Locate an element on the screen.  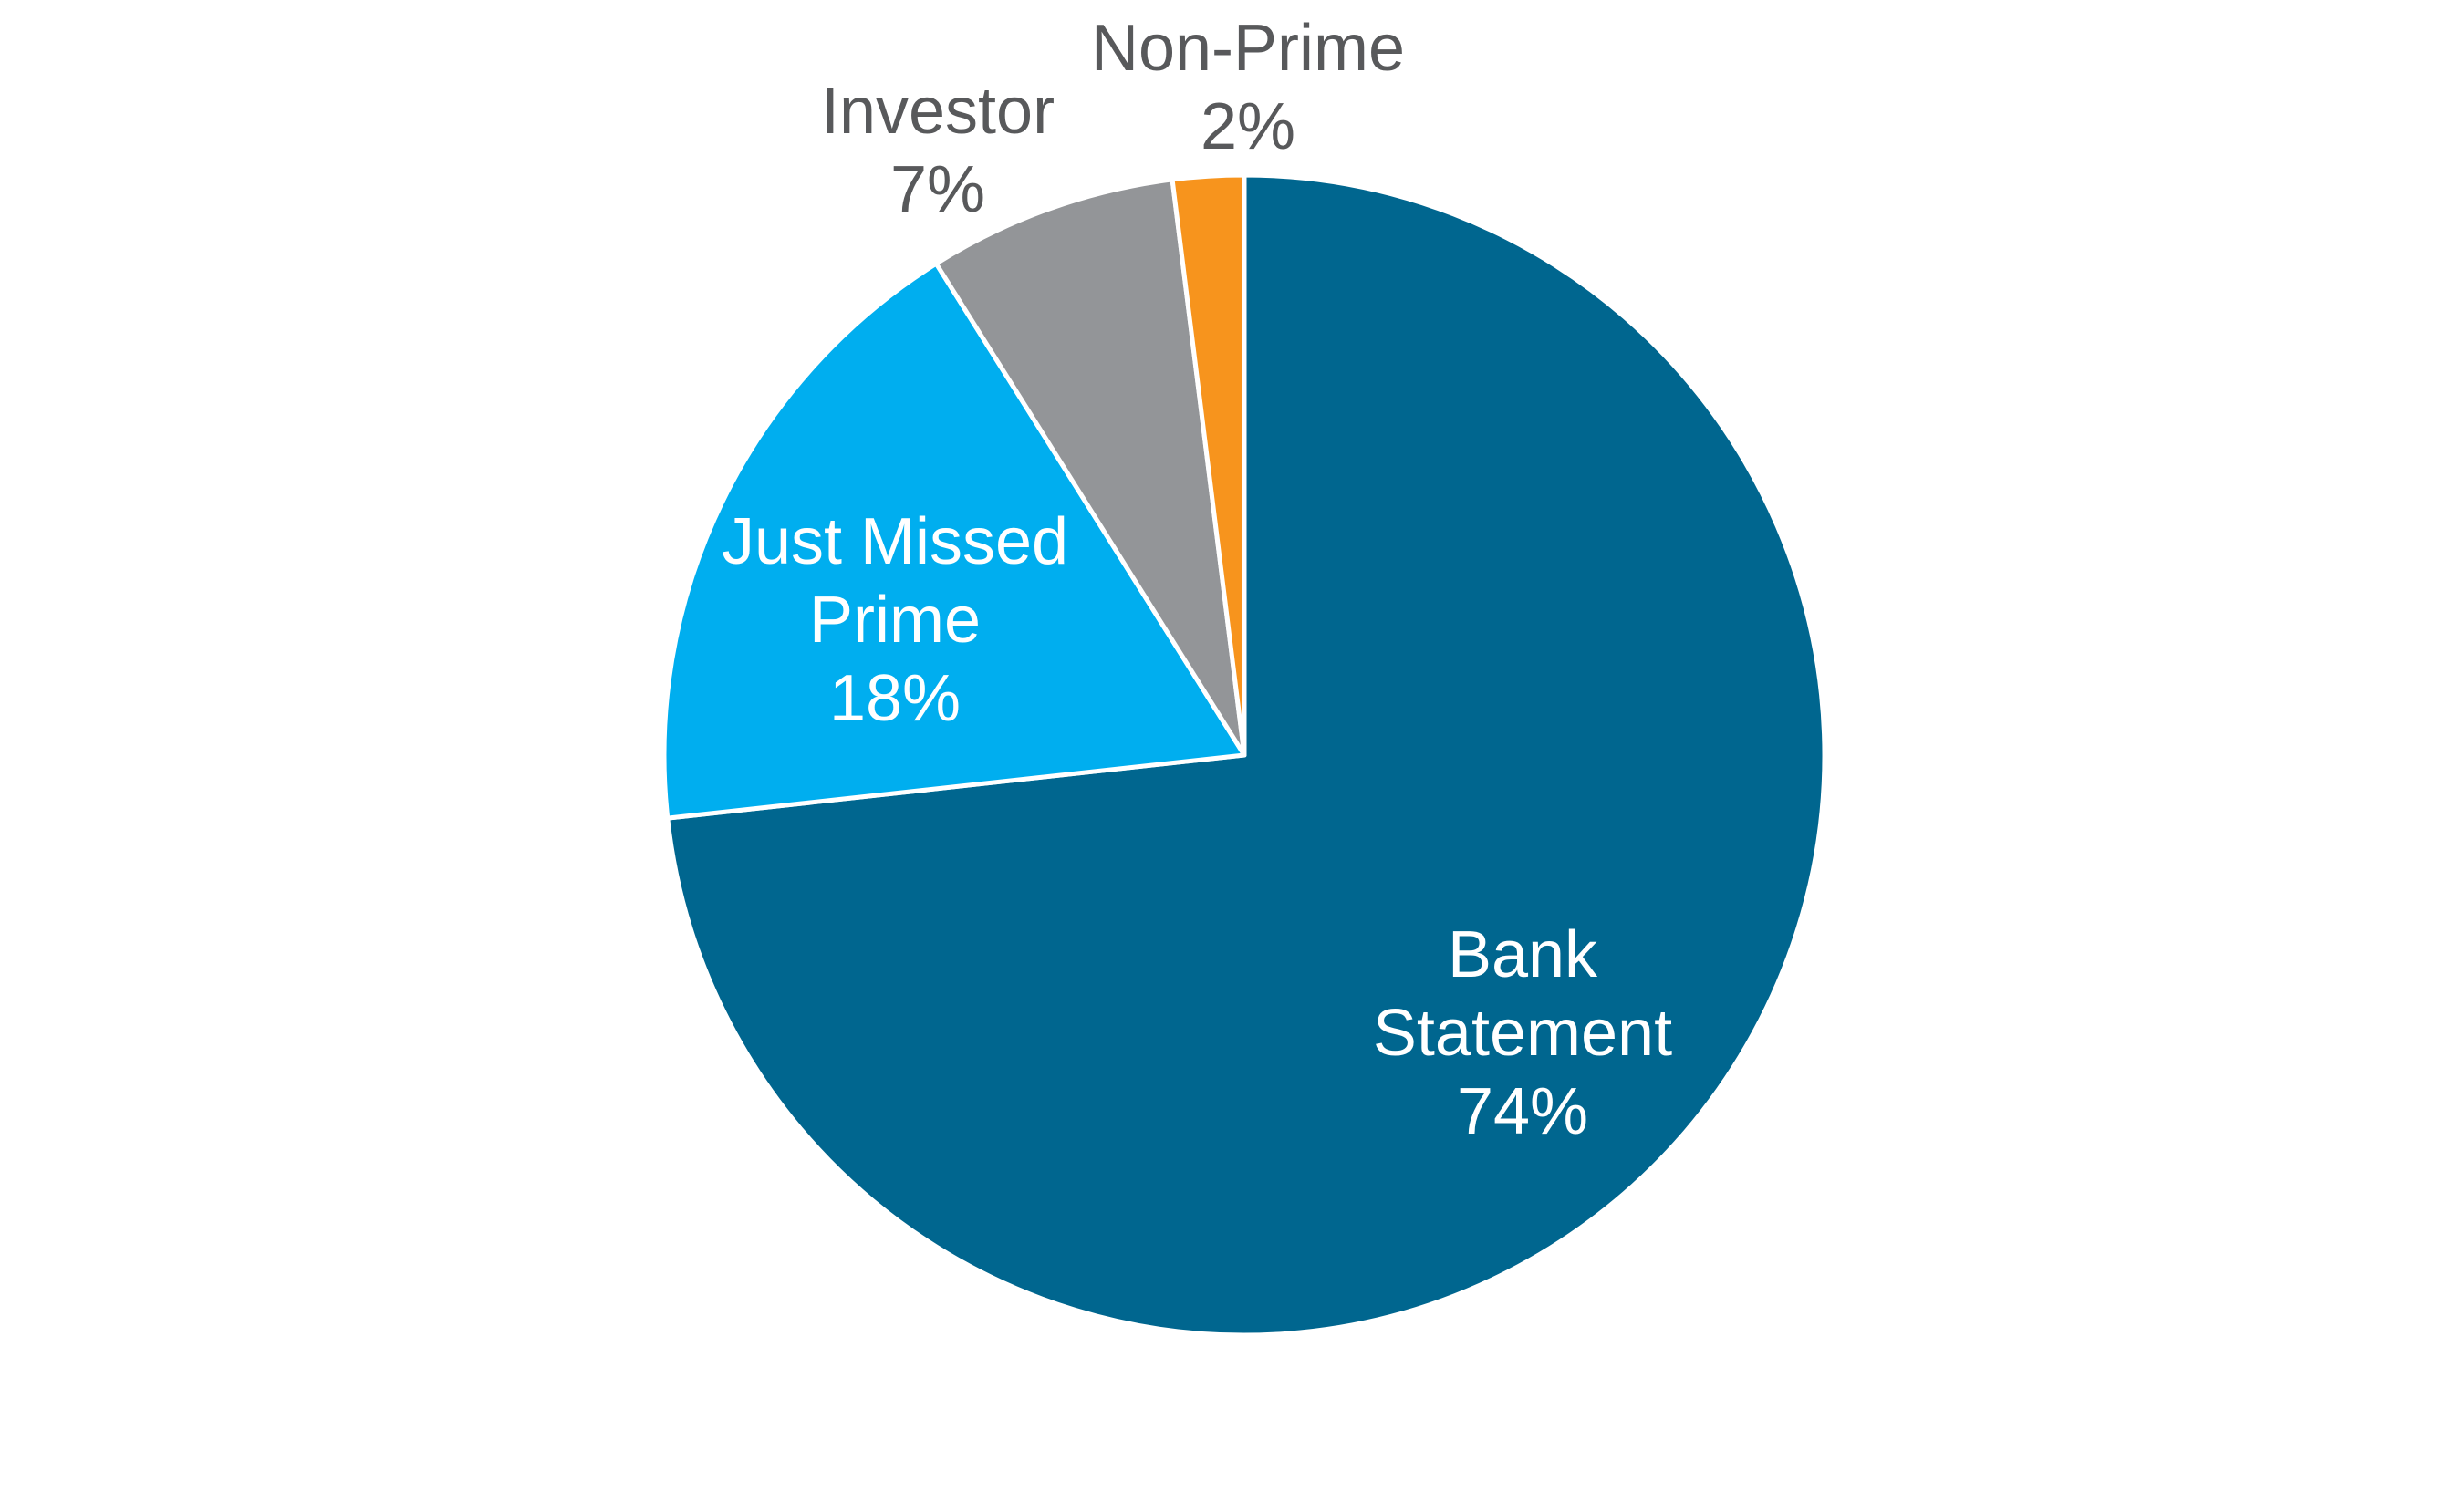
category-label: Just Missed Prime is located at coordinates (895, 581).